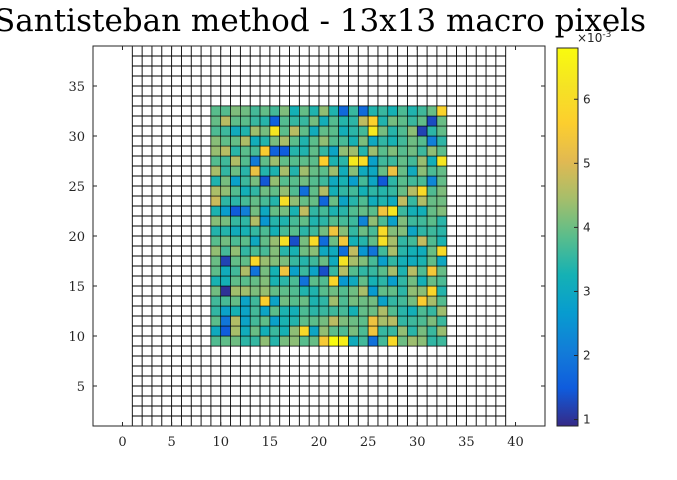  Describe the element at coordinates (515, 442) in the screenshot. I see `x-tick-label: 40` at that location.